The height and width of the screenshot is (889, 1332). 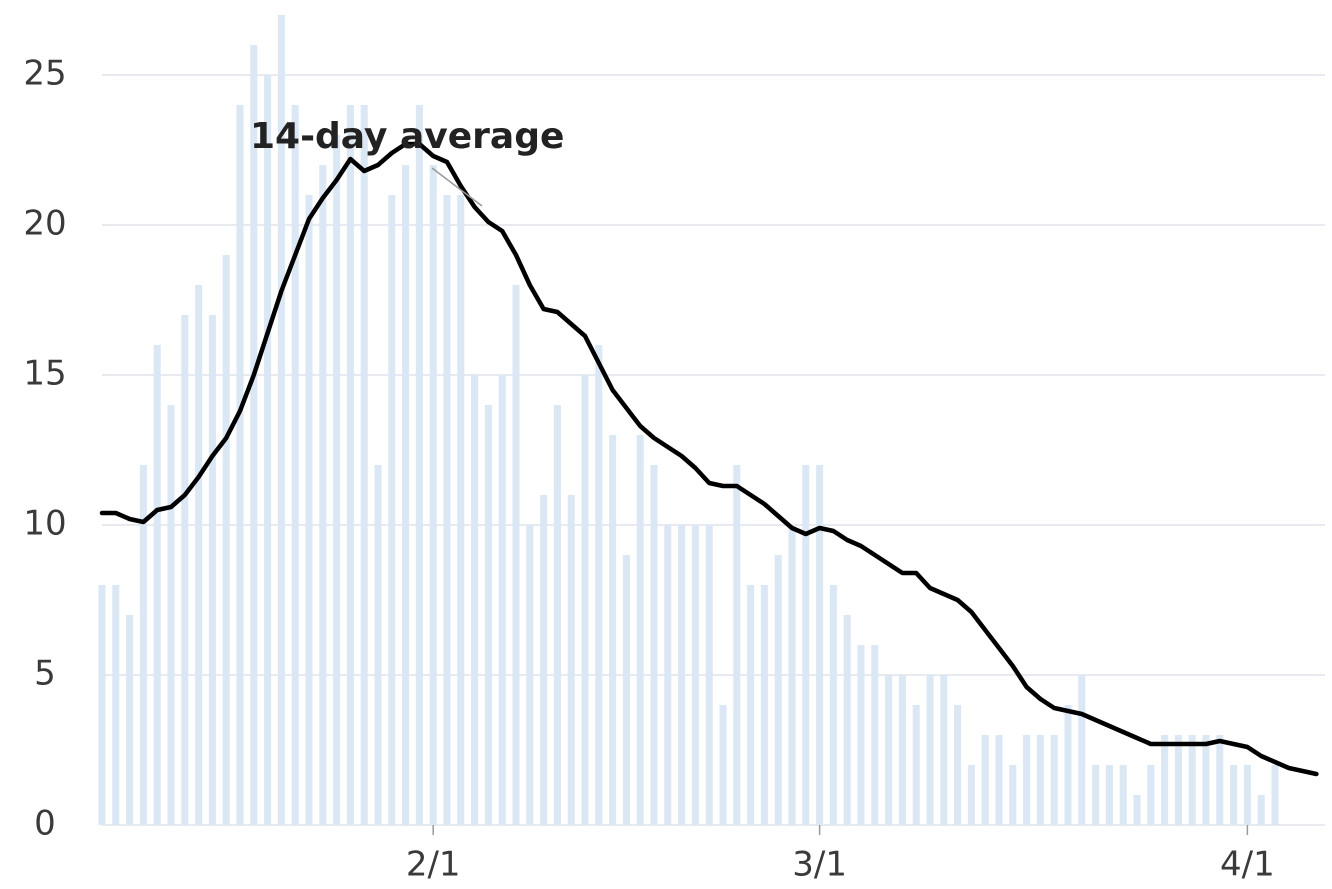 What do you see at coordinates (44, 524) in the screenshot?
I see `y-tick-label: 10` at bounding box center [44, 524].